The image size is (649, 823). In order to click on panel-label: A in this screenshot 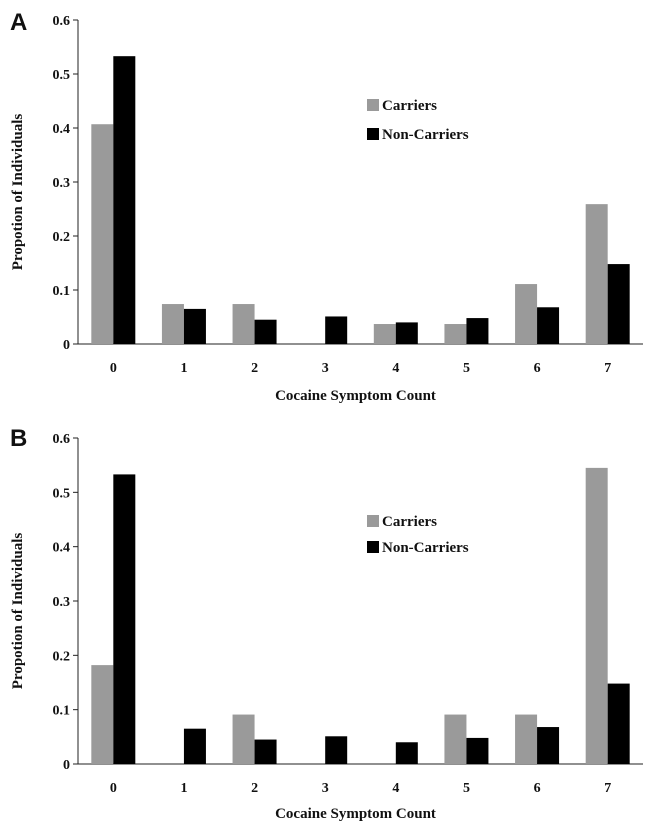, I will do `click(18, 22)`.